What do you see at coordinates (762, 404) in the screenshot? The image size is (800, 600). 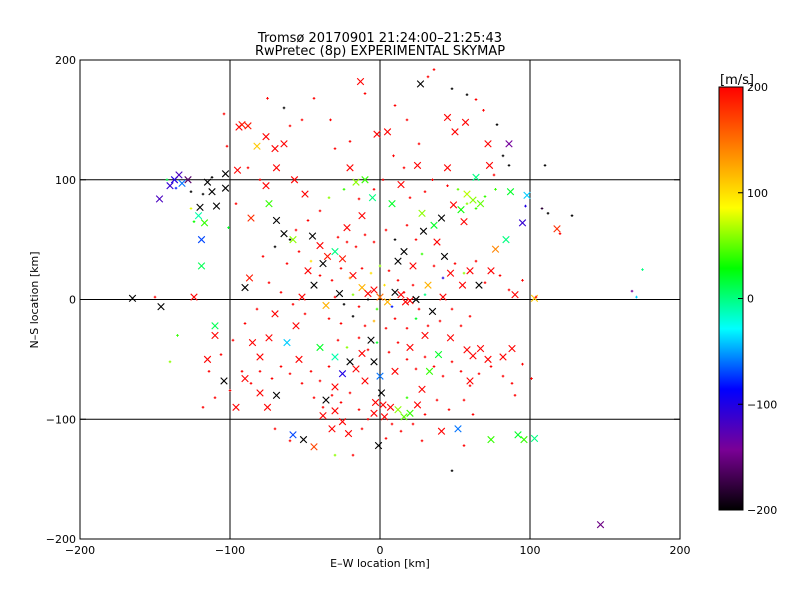 I see `colorbar-tick-label: −100` at bounding box center [762, 404].